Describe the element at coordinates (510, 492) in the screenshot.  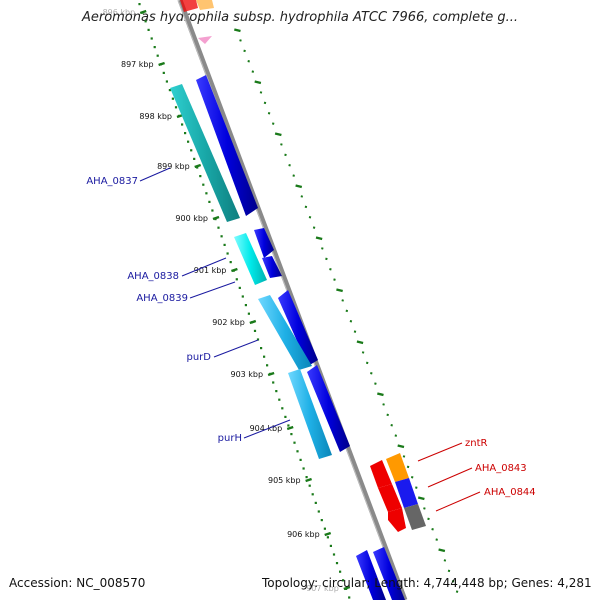
I see `gene-label-aha0844: AHA_0844` at that location.